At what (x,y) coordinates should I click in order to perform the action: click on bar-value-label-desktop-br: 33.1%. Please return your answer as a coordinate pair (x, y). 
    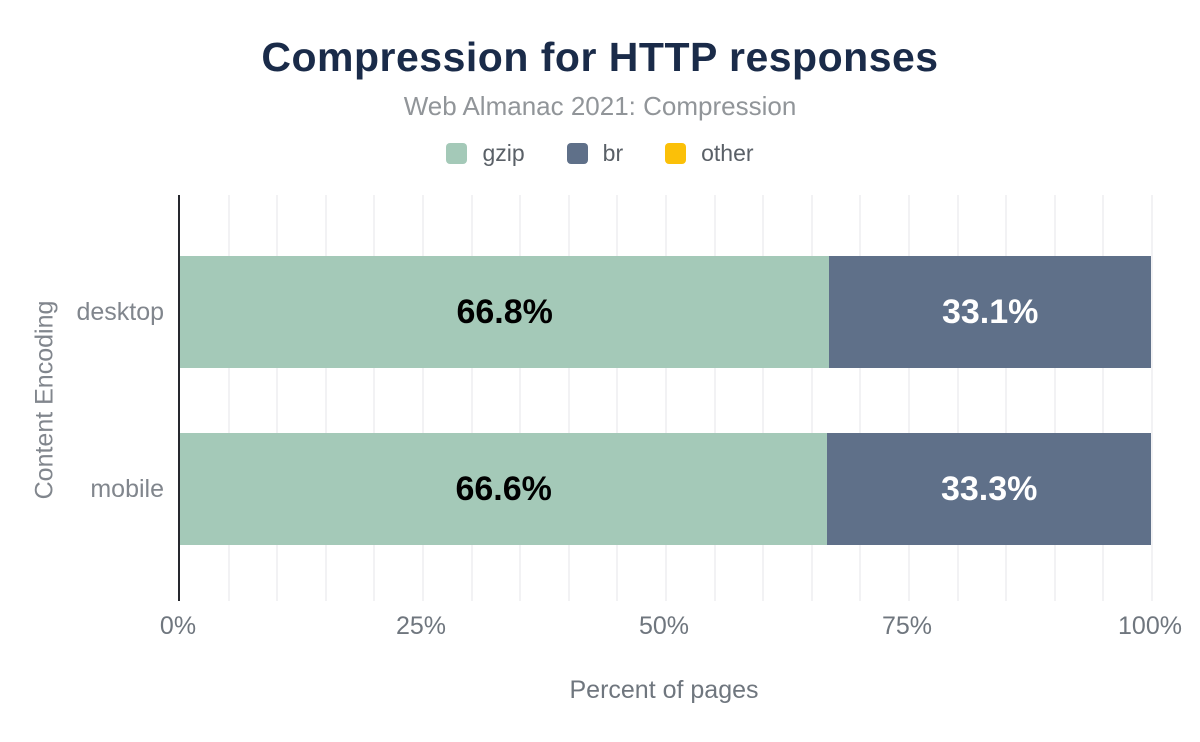
    Looking at the image, I should click on (990, 312).